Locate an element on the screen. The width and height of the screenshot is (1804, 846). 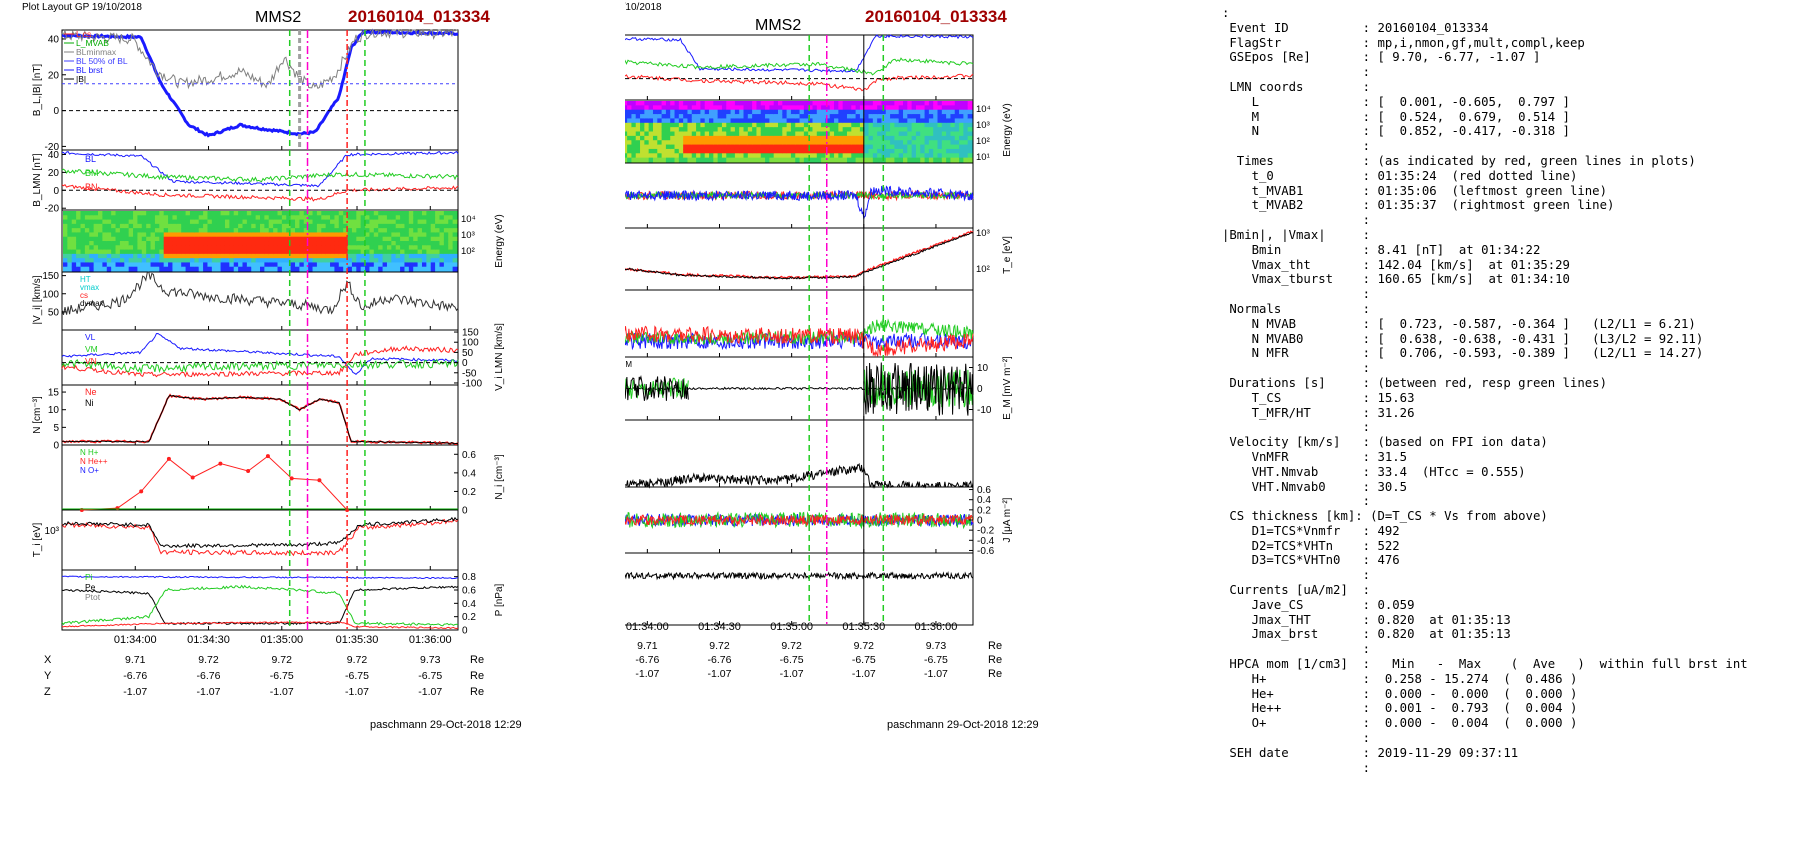
legend-b-label: L cs is located at coordinates (83, 34).